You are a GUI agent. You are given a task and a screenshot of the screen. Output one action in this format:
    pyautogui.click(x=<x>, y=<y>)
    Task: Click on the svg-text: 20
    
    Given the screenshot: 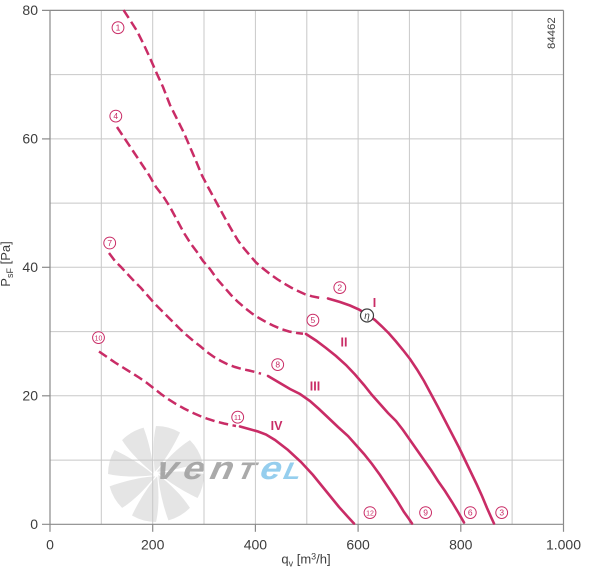 What is the action you would take?
    pyautogui.click(x=30, y=395)
    